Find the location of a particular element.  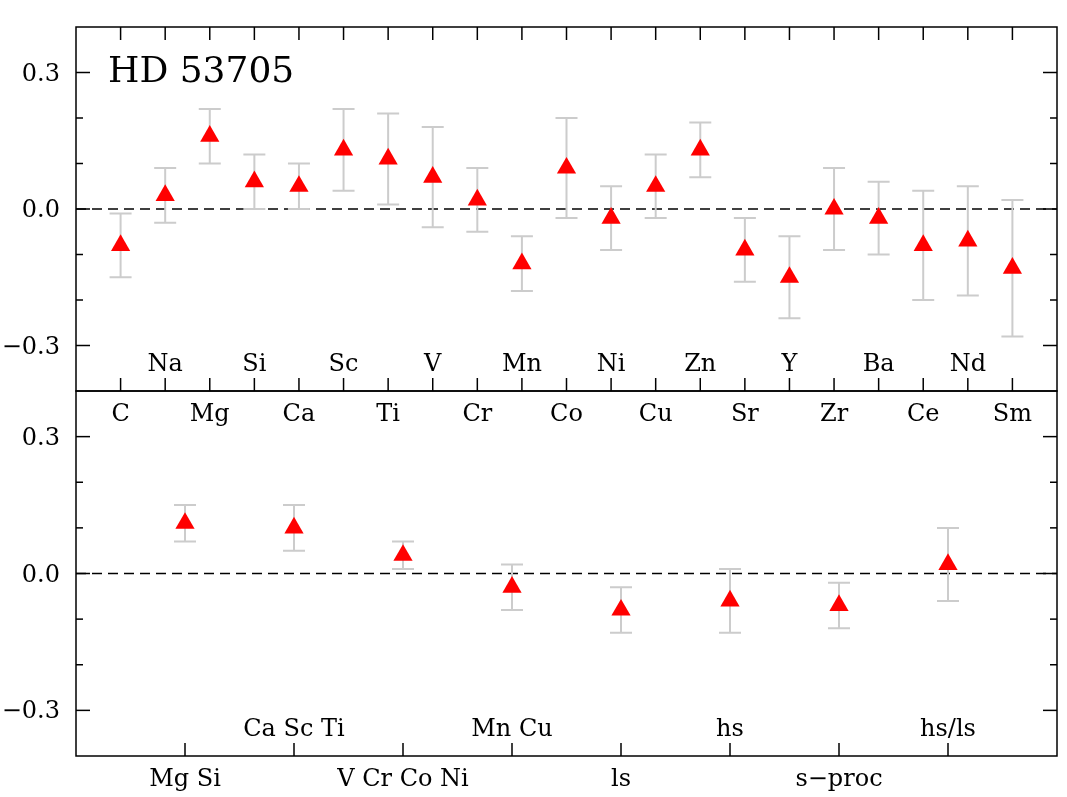

x-tick-label: Ca Sc Ti is located at coordinates (294, 728).